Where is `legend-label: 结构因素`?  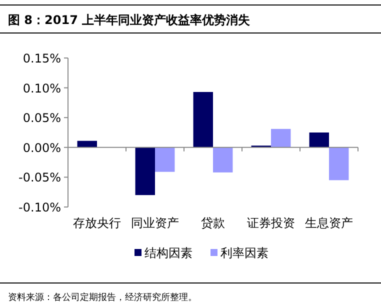
legend-label: 结构因素 is located at coordinates (168, 253).